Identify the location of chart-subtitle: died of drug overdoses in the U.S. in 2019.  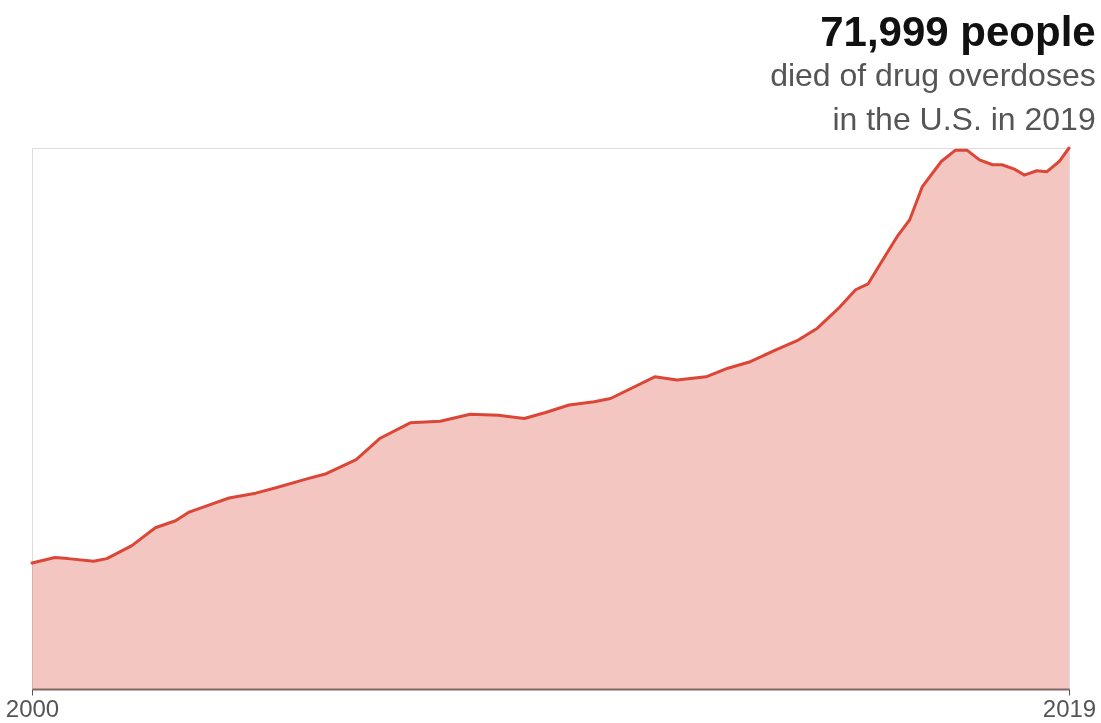
(933, 96).